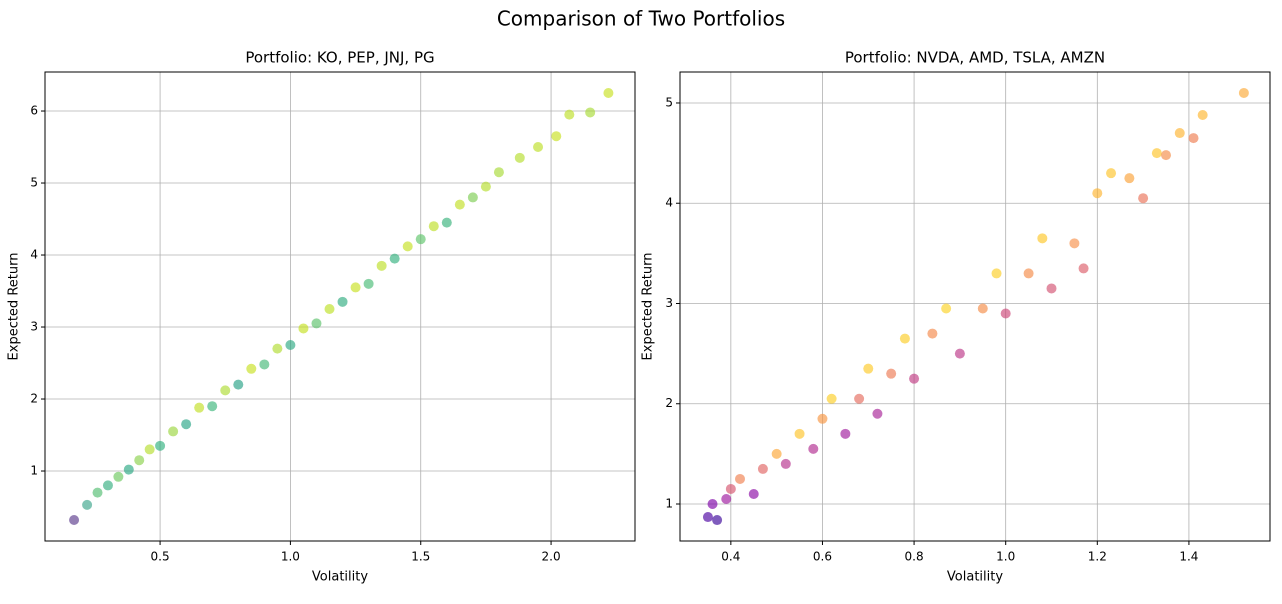 This screenshot has height=604, width=1282. I want to click on x-tick-label: 2.0, so click(551, 557).